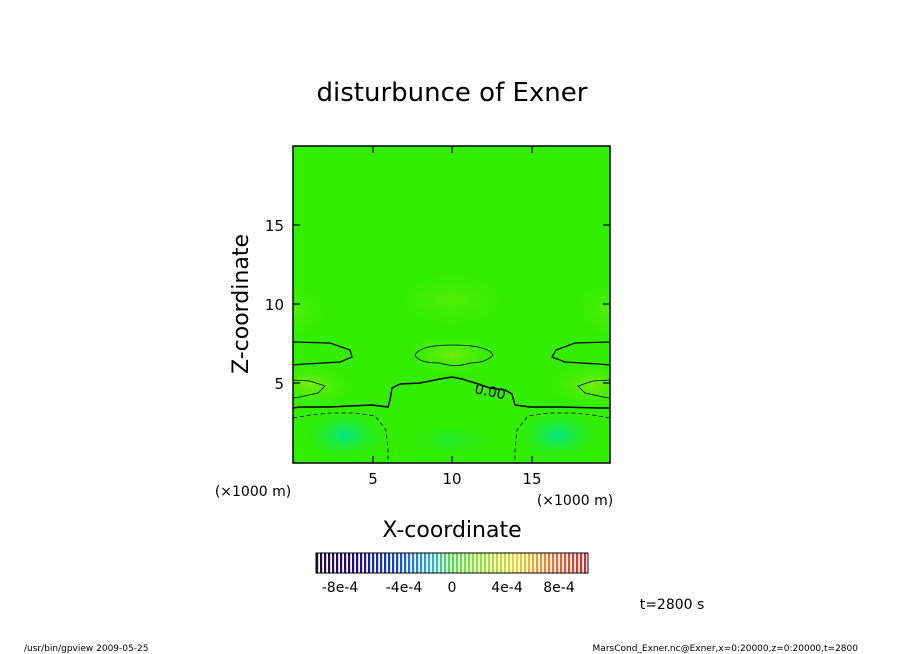 The width and height of the screenshot is (904, 654). I want to click on x-tick-label: 15, so click(531, 479).